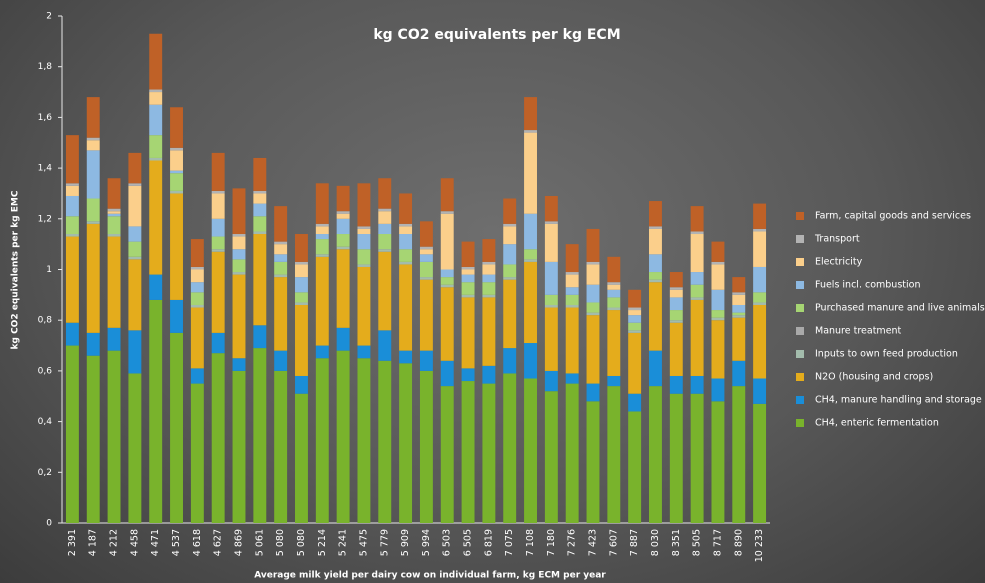 Image resolution: width=985 pixels, height=583 pixels. What do you see at coordinates (593, 542) in the screenshot?
I see `x-tick-label: 7 423` at bounding box center [593, 542].